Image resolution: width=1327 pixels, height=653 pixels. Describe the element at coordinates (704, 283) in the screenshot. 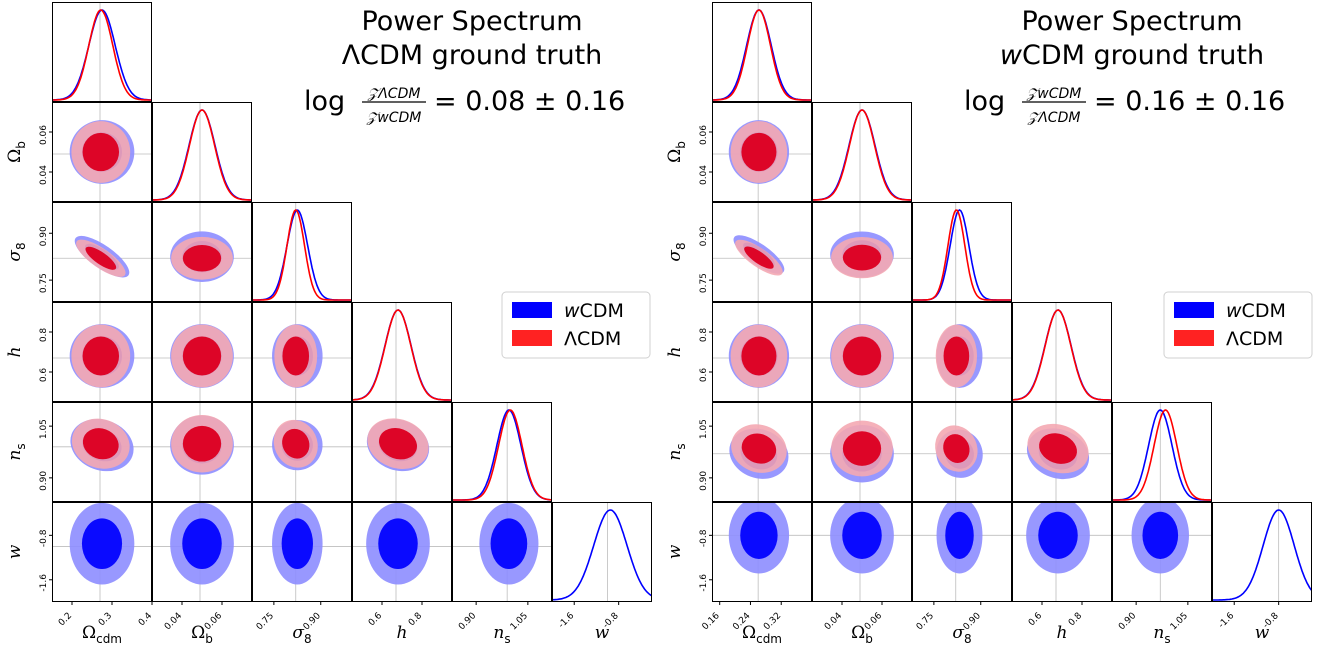

I see `y-tick-label-sigma_8: 0.75` at that location.